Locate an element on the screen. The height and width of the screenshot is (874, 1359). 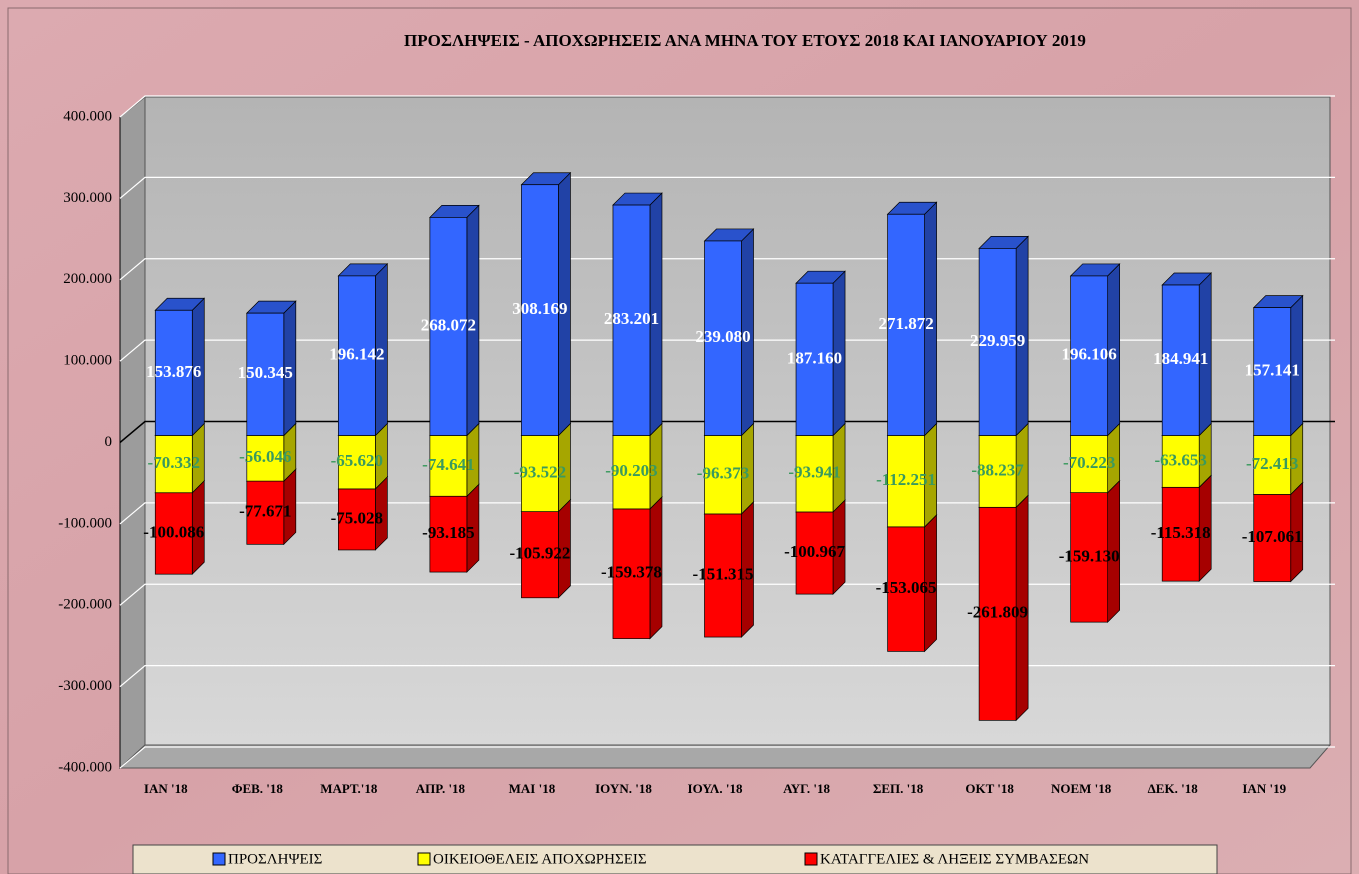
x-tick-label: ΑΥΓ. '18 is located at coordinates (806, 788).